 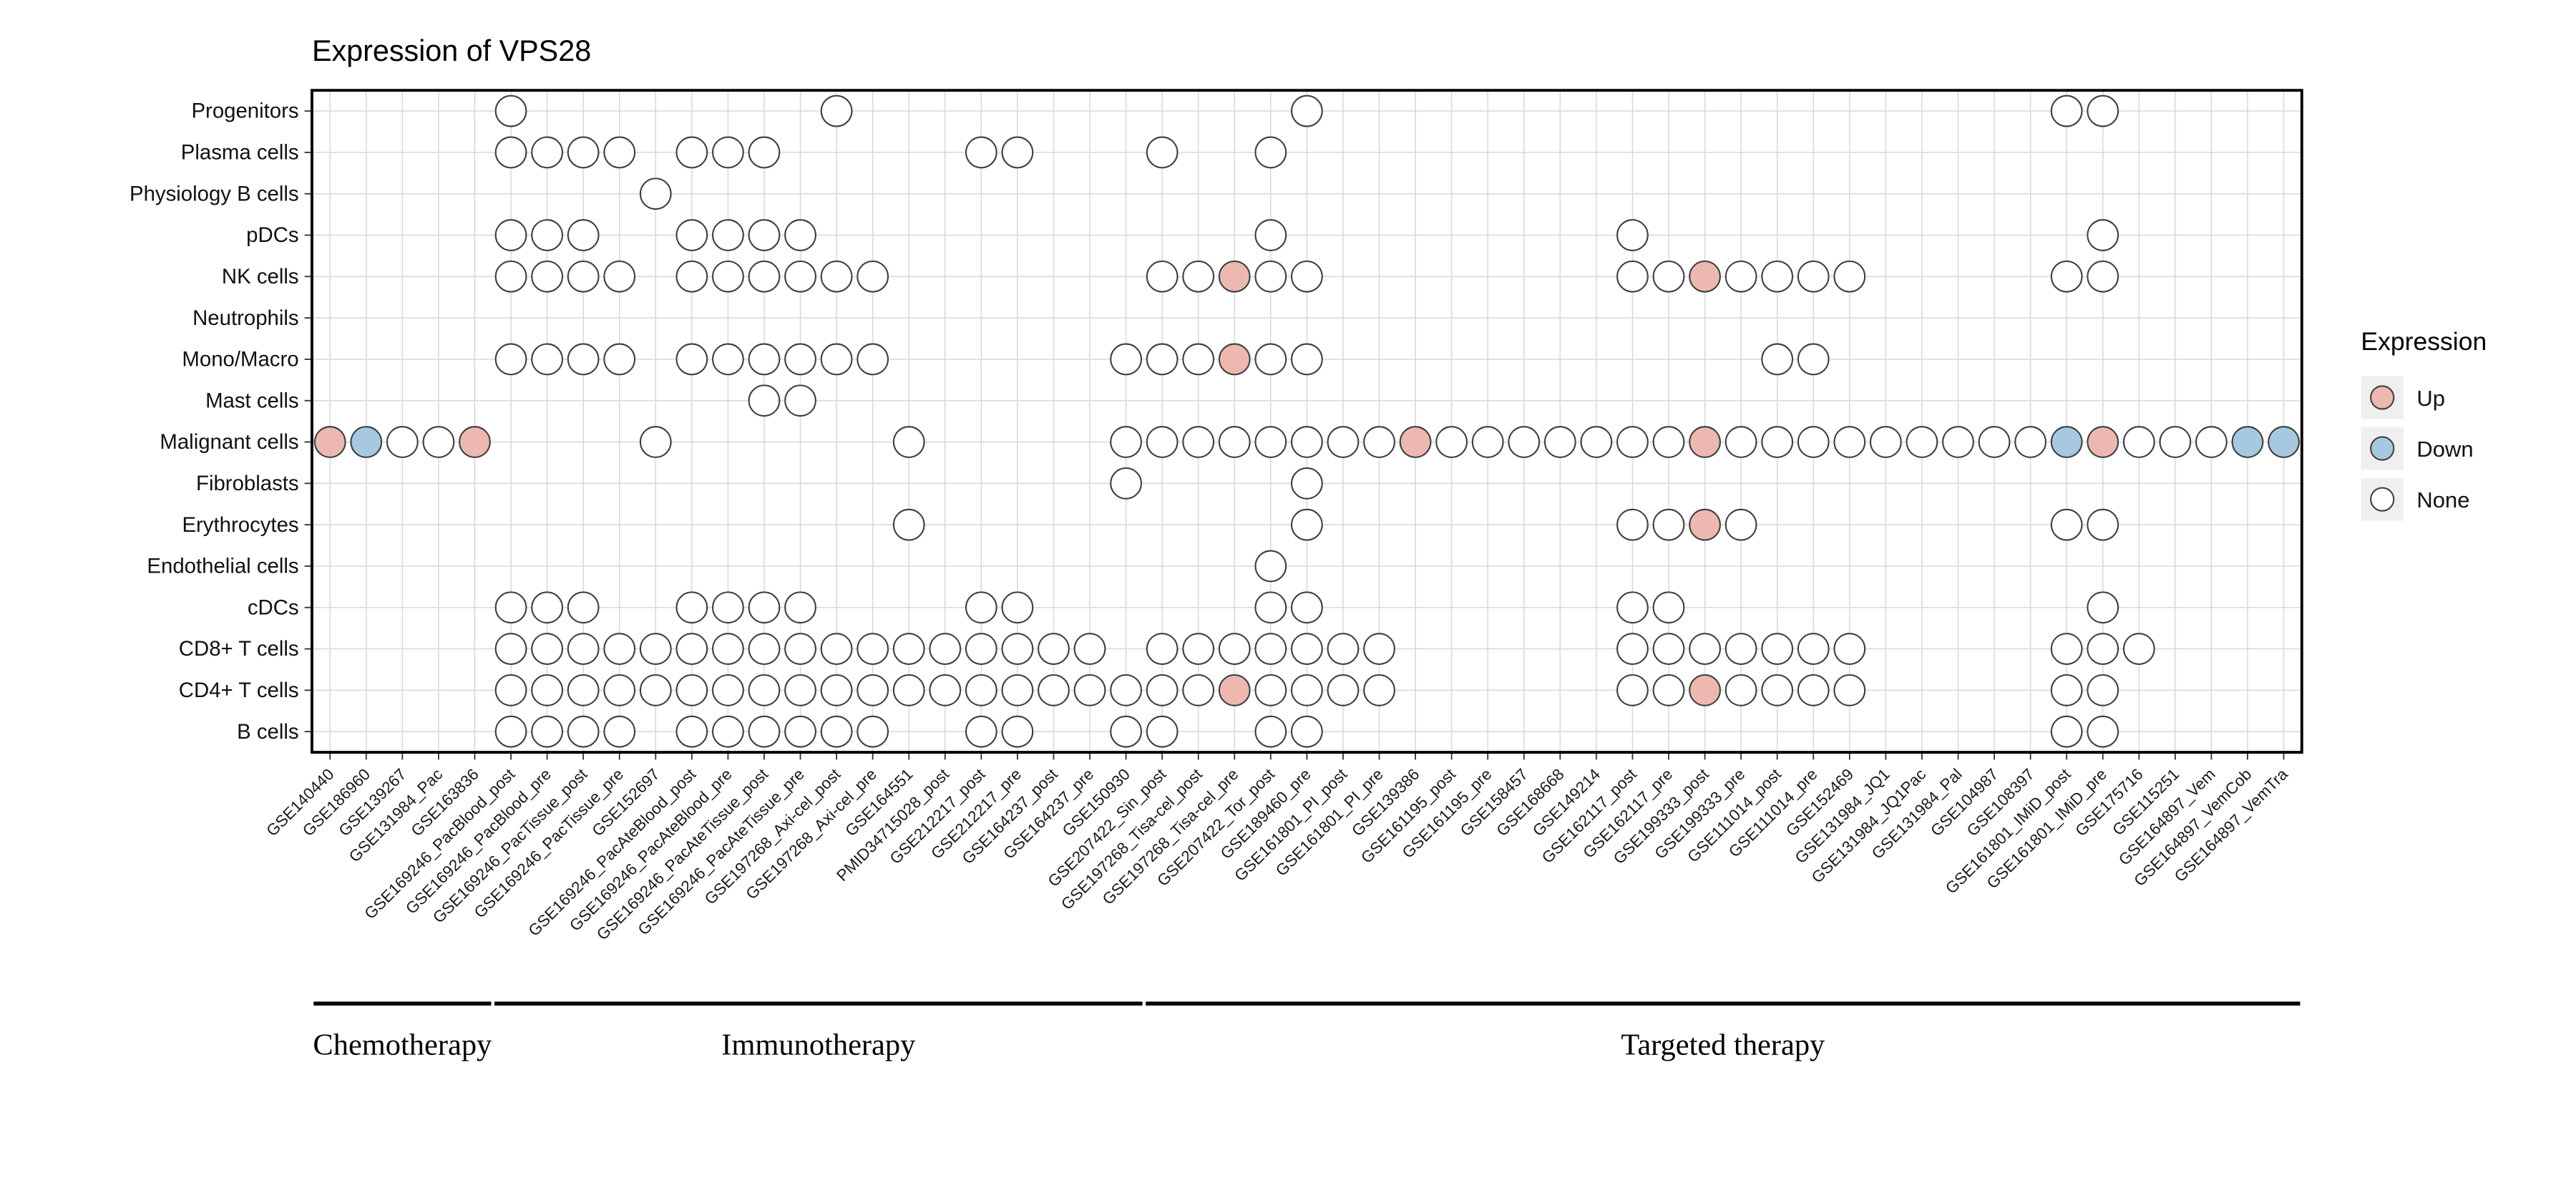 I want to click on y-axis-label: B cells, so click(x=267, y=732).